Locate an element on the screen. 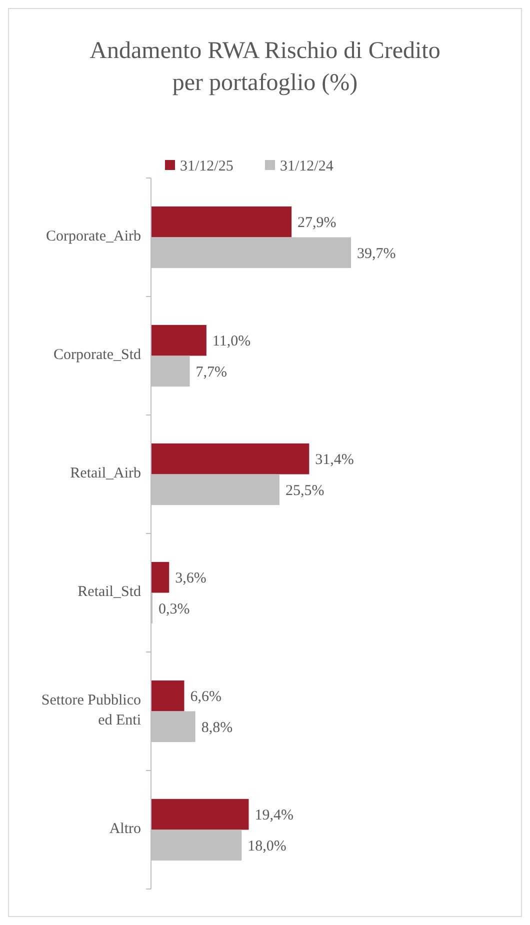  legend-label: 31/12/24 is located at coordinates (307, 166).